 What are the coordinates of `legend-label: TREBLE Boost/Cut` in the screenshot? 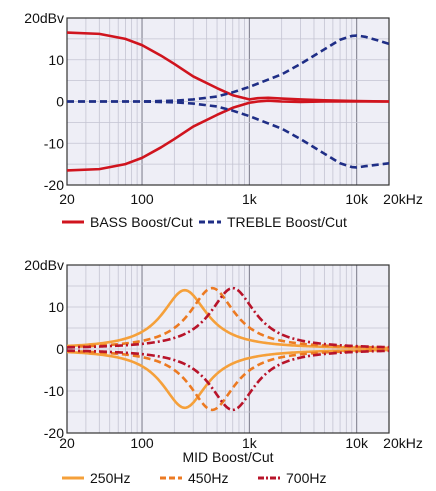 It's located at (287, 222).